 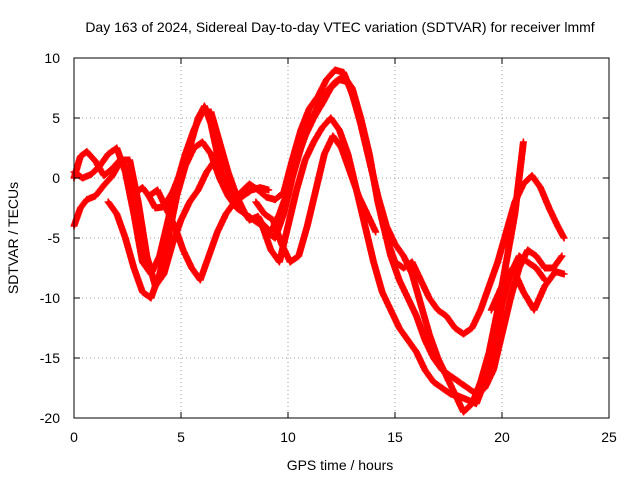 What do you see at coordinates (13, 238) in the screenshot?
I see `y-axis-label: SDTVAR / TECUs` at bounding box center [13, 238].